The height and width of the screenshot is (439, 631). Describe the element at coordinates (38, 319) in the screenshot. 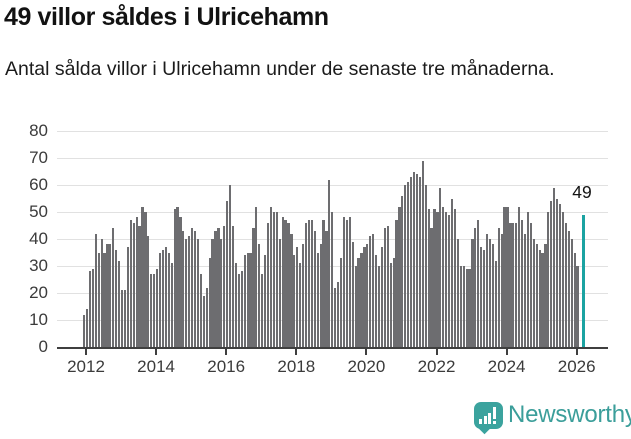

I see `y-axis-tick-label: 10` at that location.